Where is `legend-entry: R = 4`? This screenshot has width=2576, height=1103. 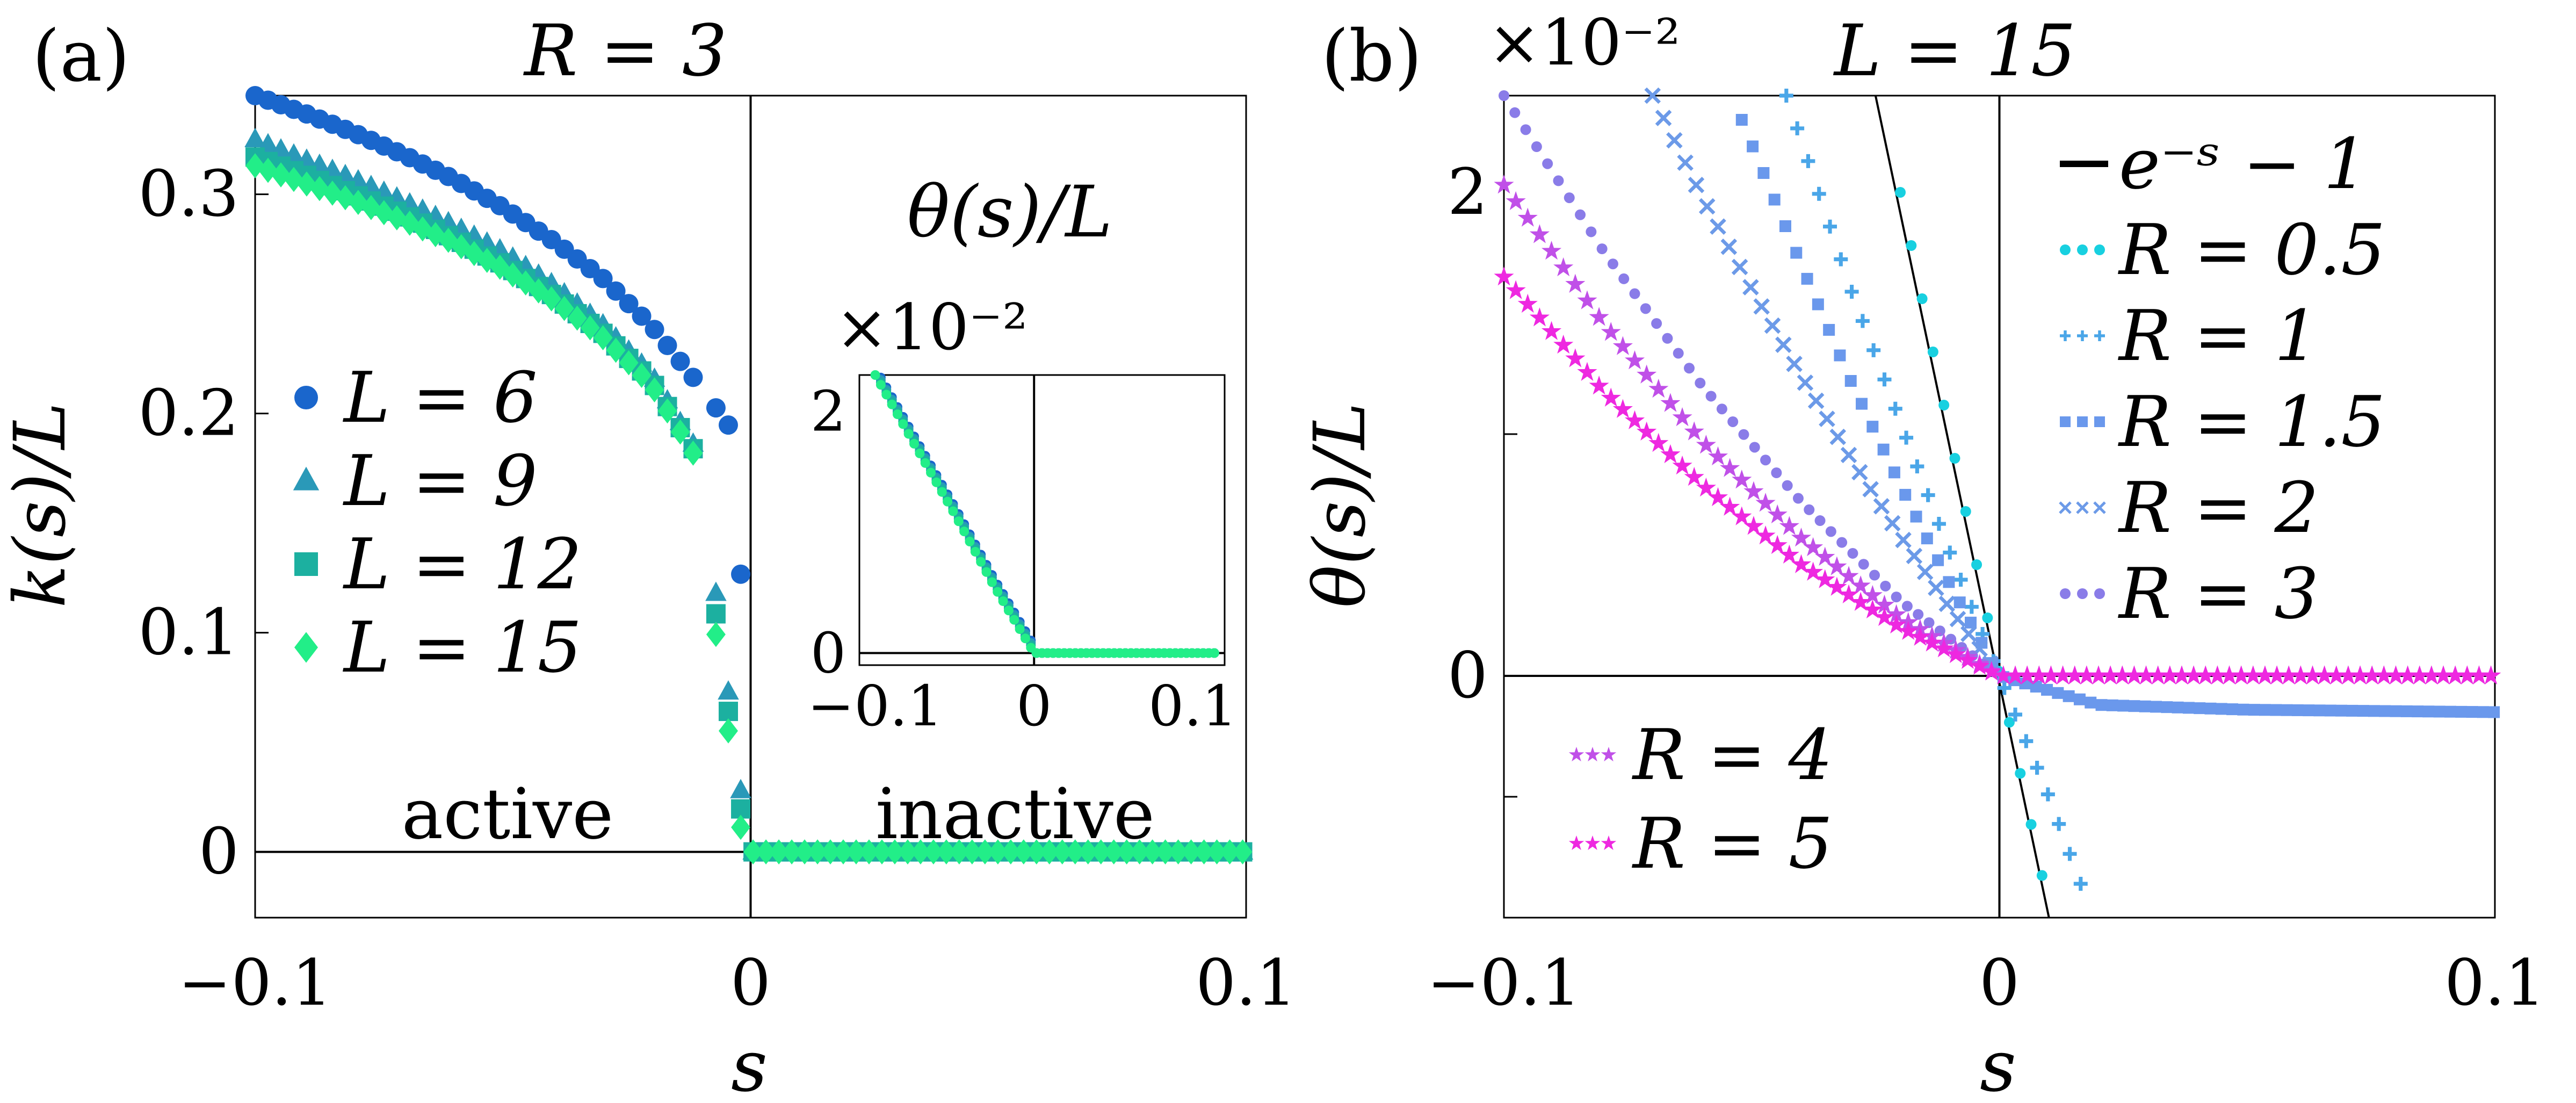 legend-entry: R = 4 is located at coordinates (1700, 755).